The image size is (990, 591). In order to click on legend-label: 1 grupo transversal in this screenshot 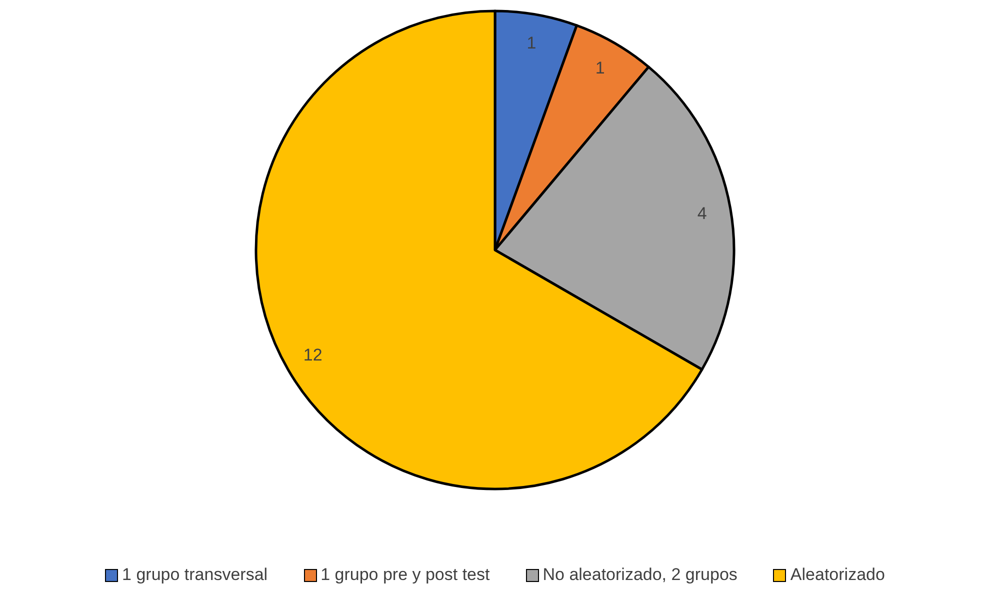, I will do `click(195, 575)`.